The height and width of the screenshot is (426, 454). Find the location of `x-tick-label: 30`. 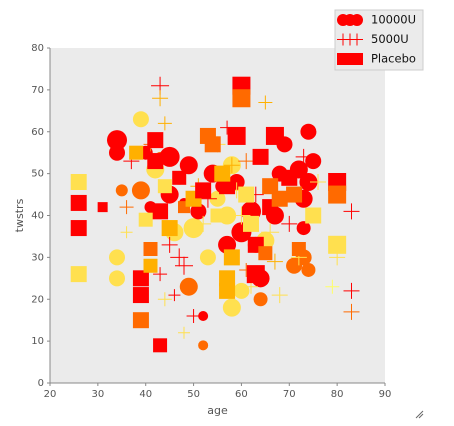

x-tick-label: 30 is located at coordinates (97, 394).